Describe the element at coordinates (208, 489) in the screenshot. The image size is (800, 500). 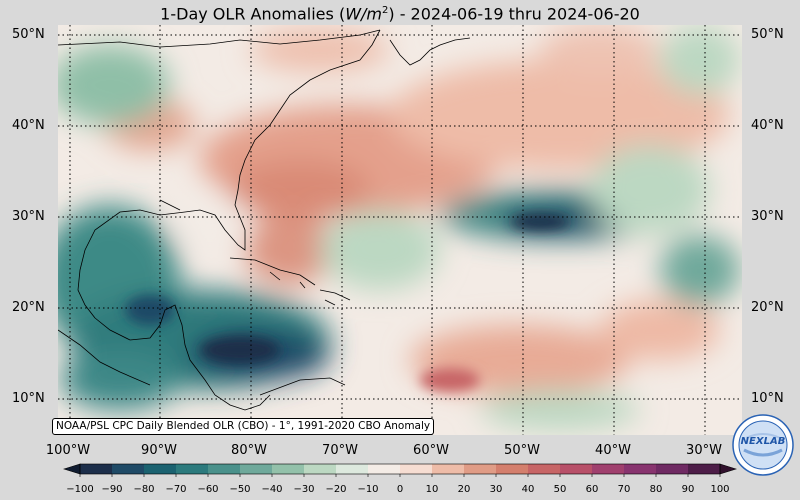
I see `colorbar-tick-label: −60` at that location.